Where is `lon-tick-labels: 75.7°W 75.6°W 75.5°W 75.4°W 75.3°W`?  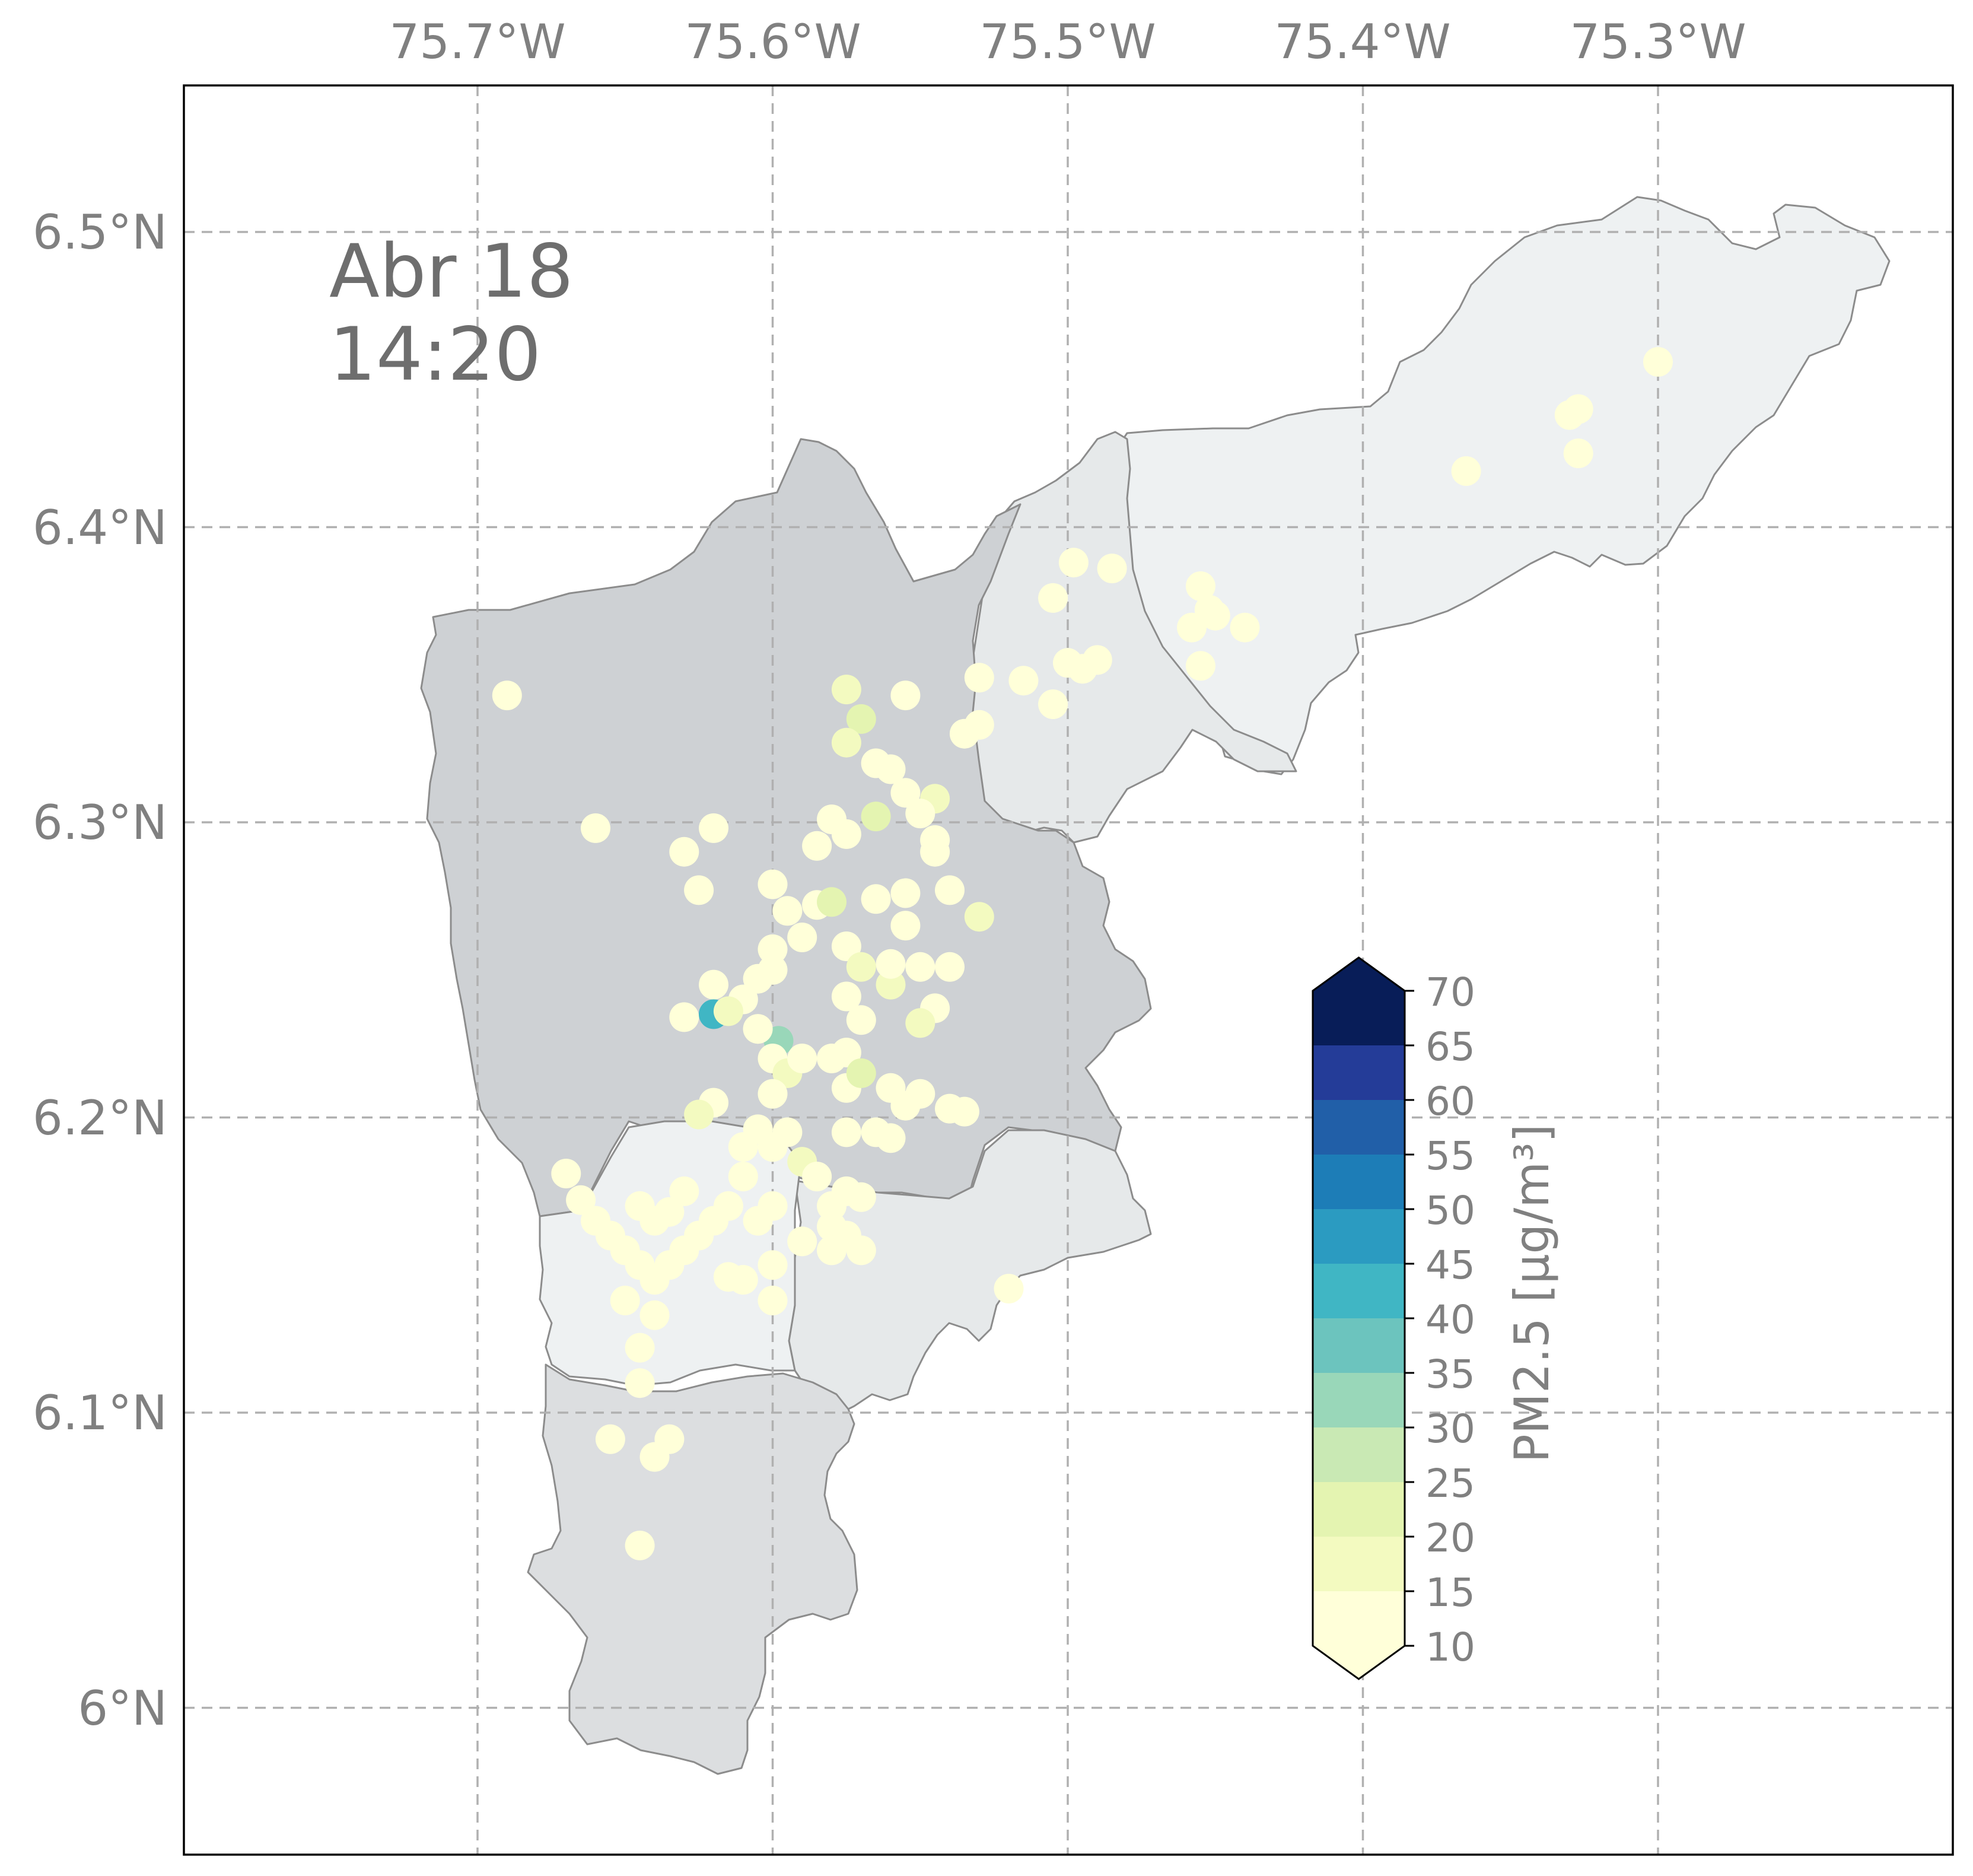
lon-tick-labels: 75.7°W 75.6°W 75.5°W 75.4°W 75.3°W is located at coordinates (1067, 41).